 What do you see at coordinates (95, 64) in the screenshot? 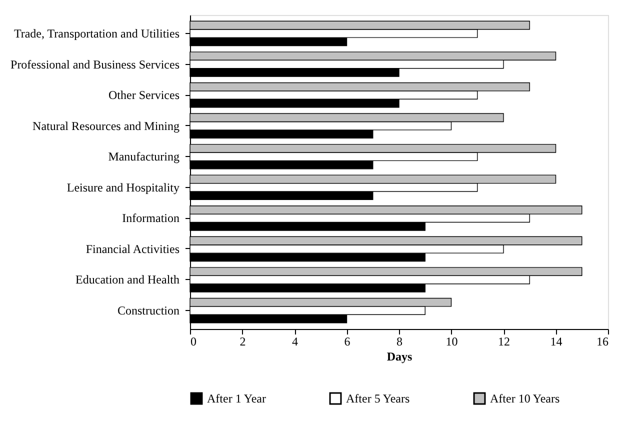
I see `y-tick-label: Professional and Business Services` at bounding box center [95, 64].